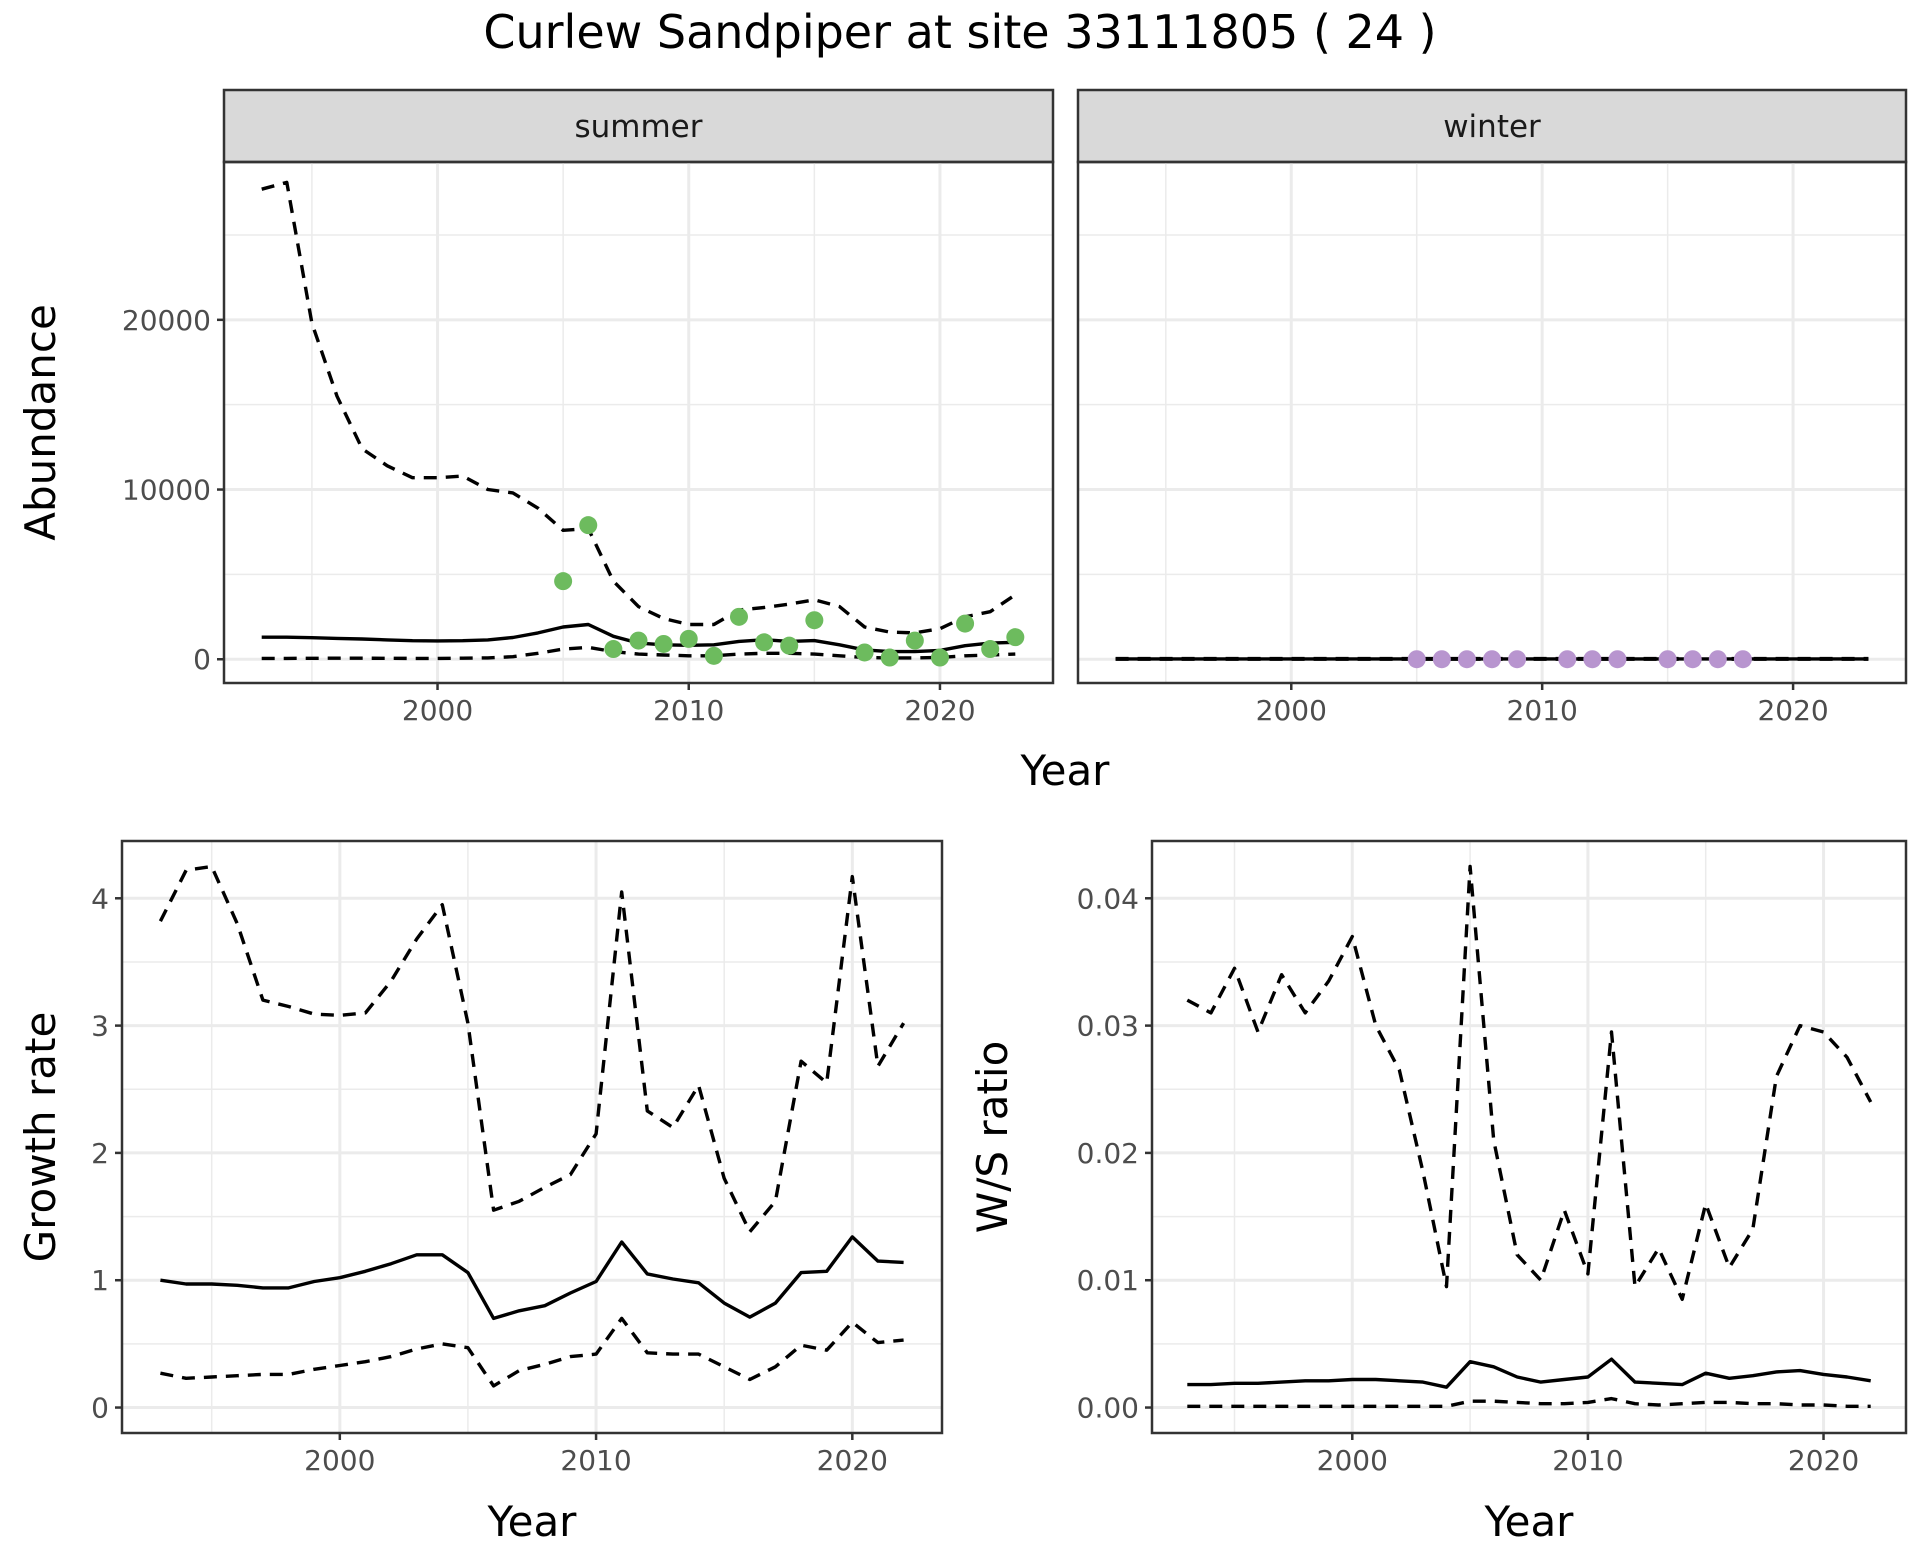 The image size is (1920, 1560). What do you see at coordinates (100, 898) in the screenshot?
I see `y-tick-label: 4` at bounding box center [100, 898].